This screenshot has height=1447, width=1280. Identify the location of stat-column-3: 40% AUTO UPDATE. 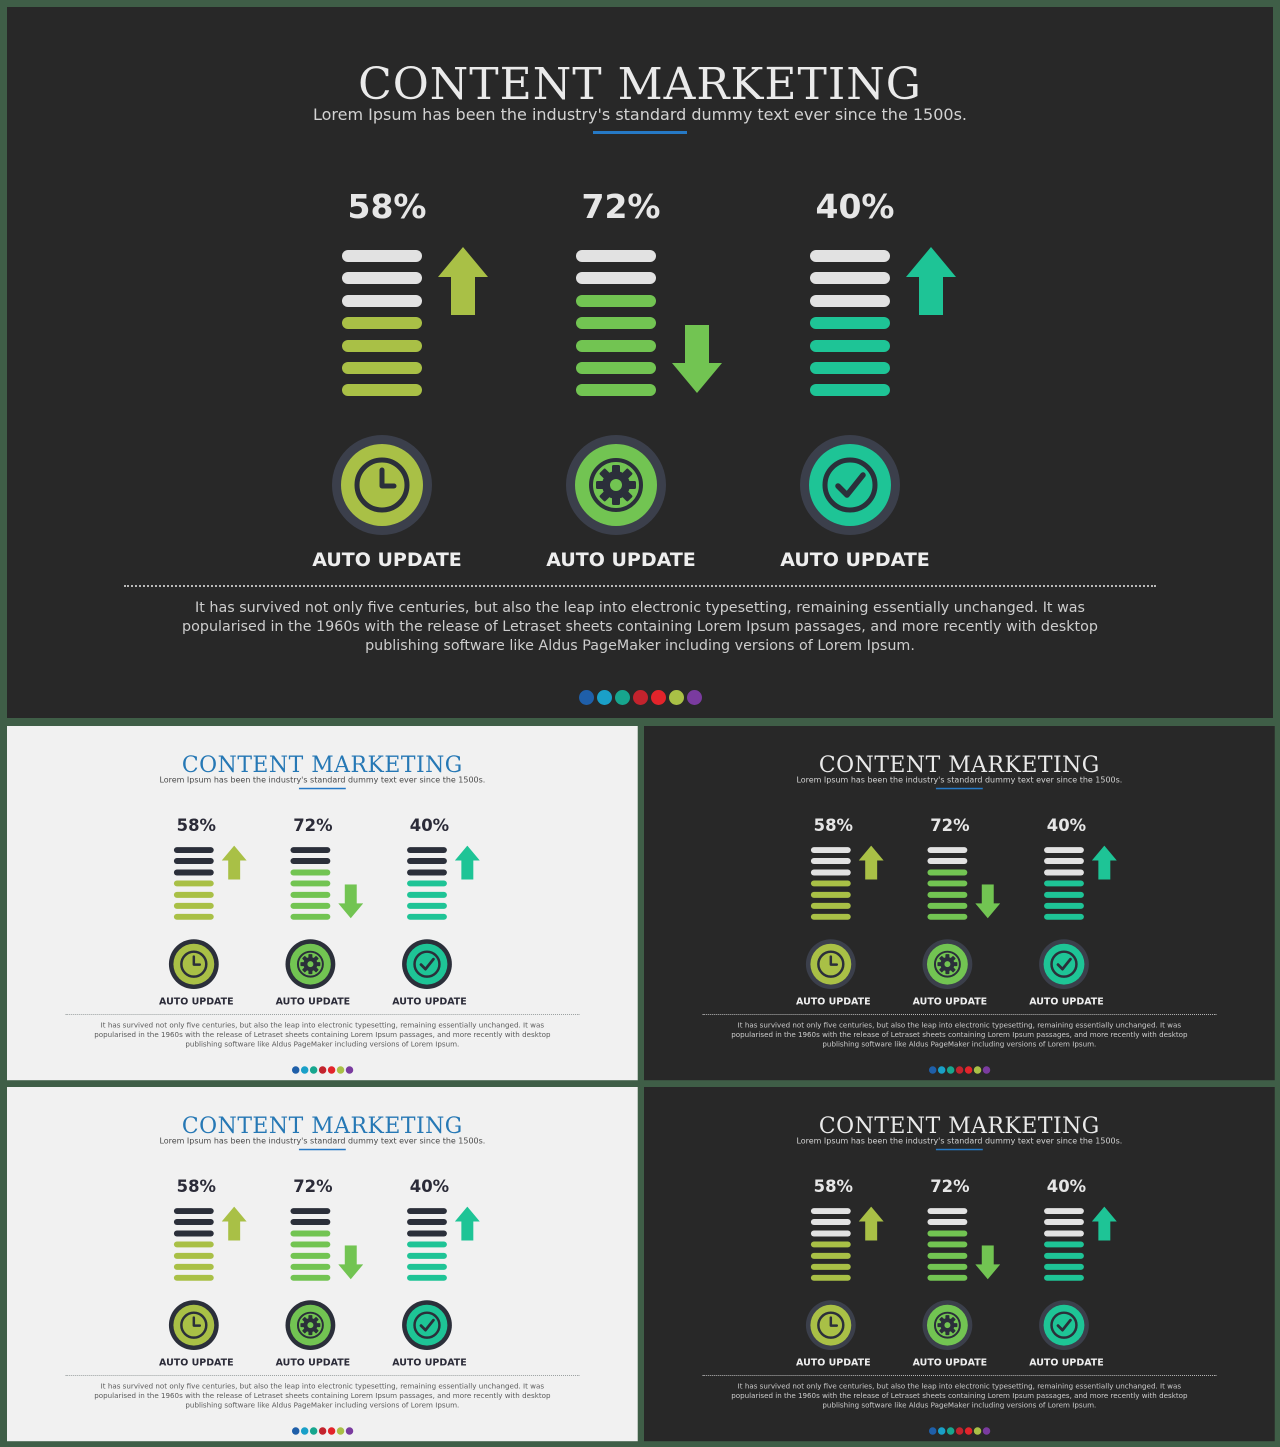
(449, 912).